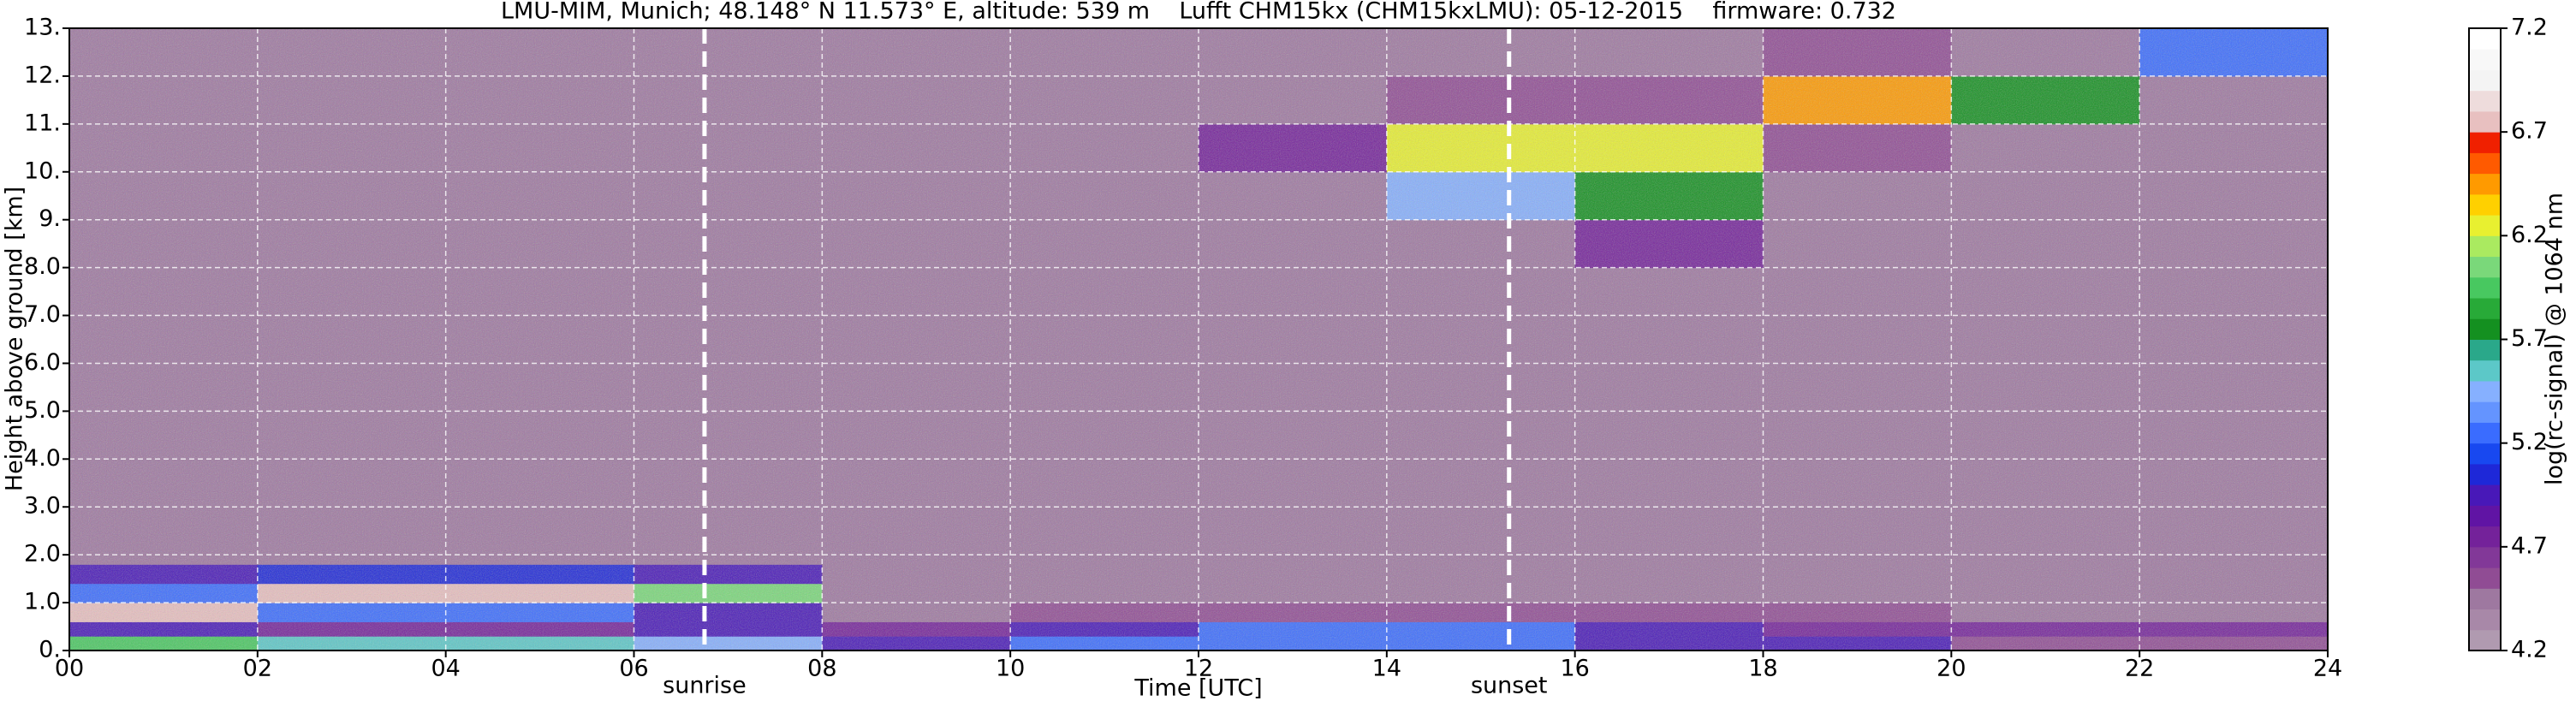  What do you see at coordinates (2530, 235) in the screenshot?
I see `colorbar-tick-label: 6.2` at bounding box center [2530, 235].